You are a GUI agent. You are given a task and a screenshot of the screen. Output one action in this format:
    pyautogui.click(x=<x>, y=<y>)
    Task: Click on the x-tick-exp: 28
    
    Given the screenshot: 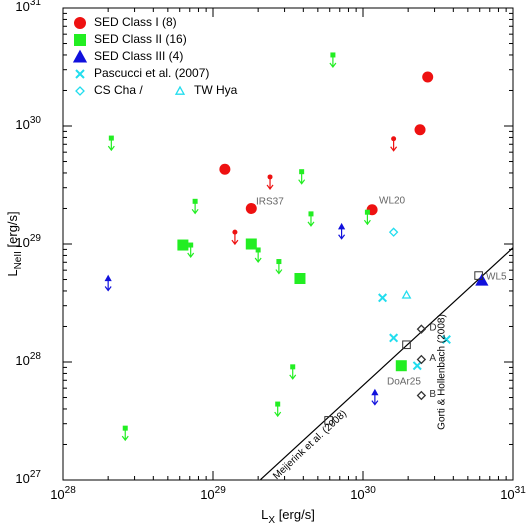 What is the action you would take?
    pyautogui.click(x=71, y=490)
    